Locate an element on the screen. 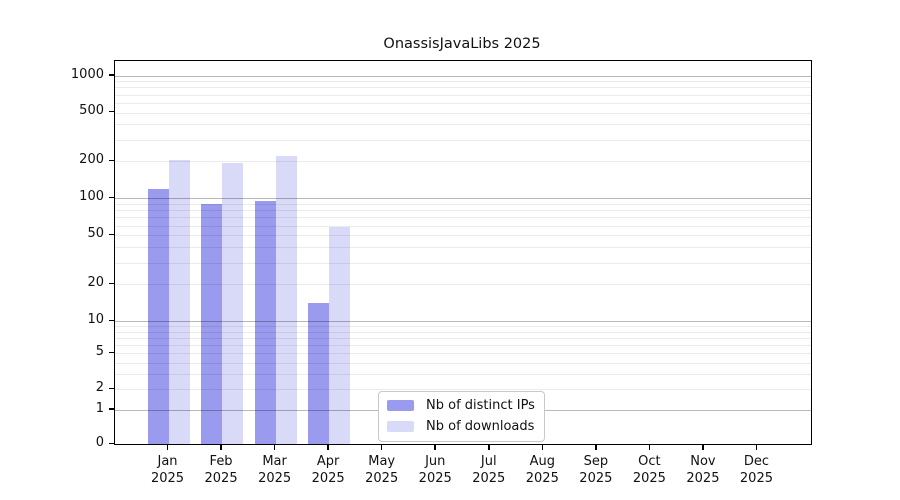 The image size is (900, 500). legend-swatch-nb-of-downloads is located at coordinates (400, 426).